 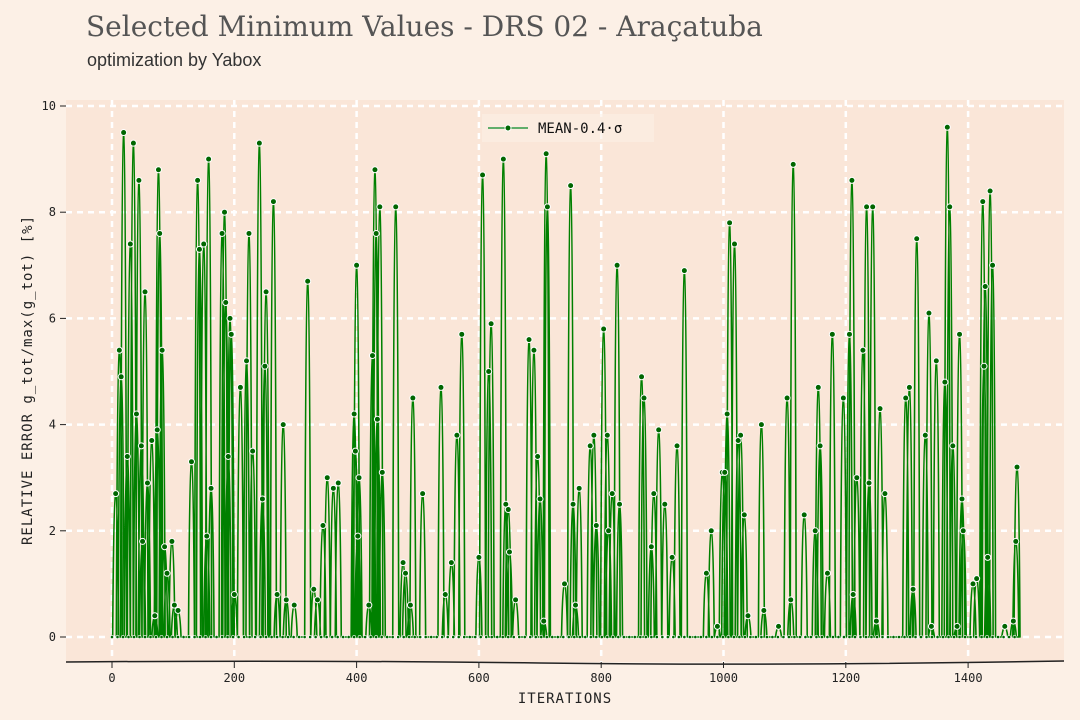 What do you see at coordinates (52, 637) in the screenshot?
I see `y-tick-label: 0` at bounding box center [52, 637].